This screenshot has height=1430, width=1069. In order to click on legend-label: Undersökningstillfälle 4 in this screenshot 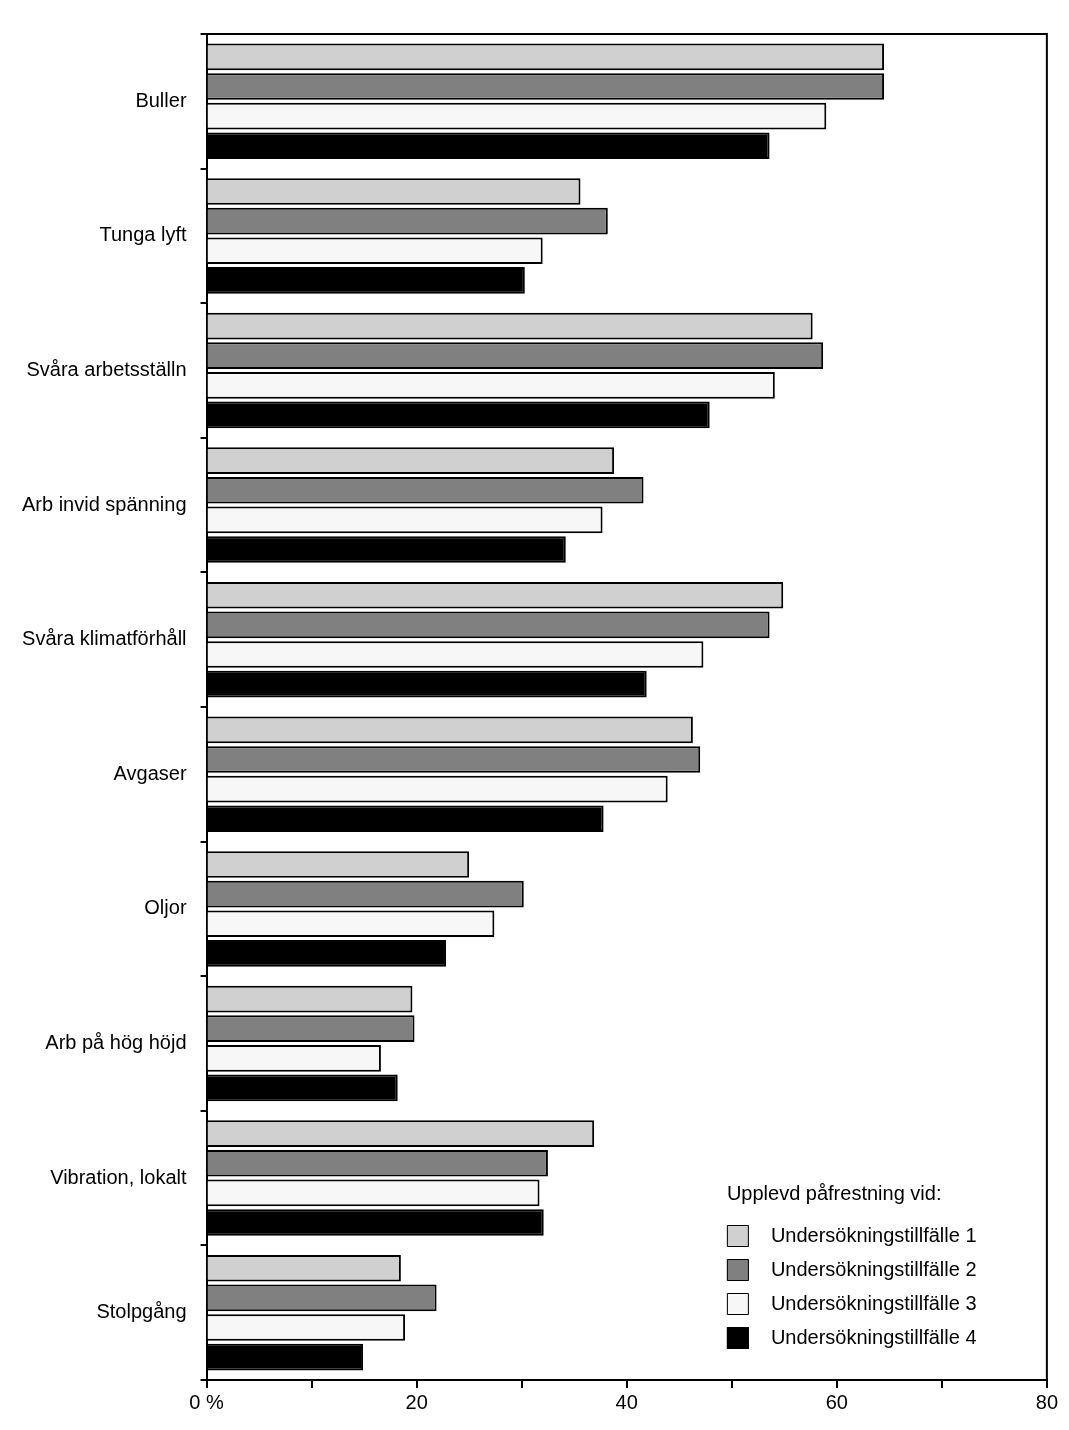, I will do `click(873, 1336)`.